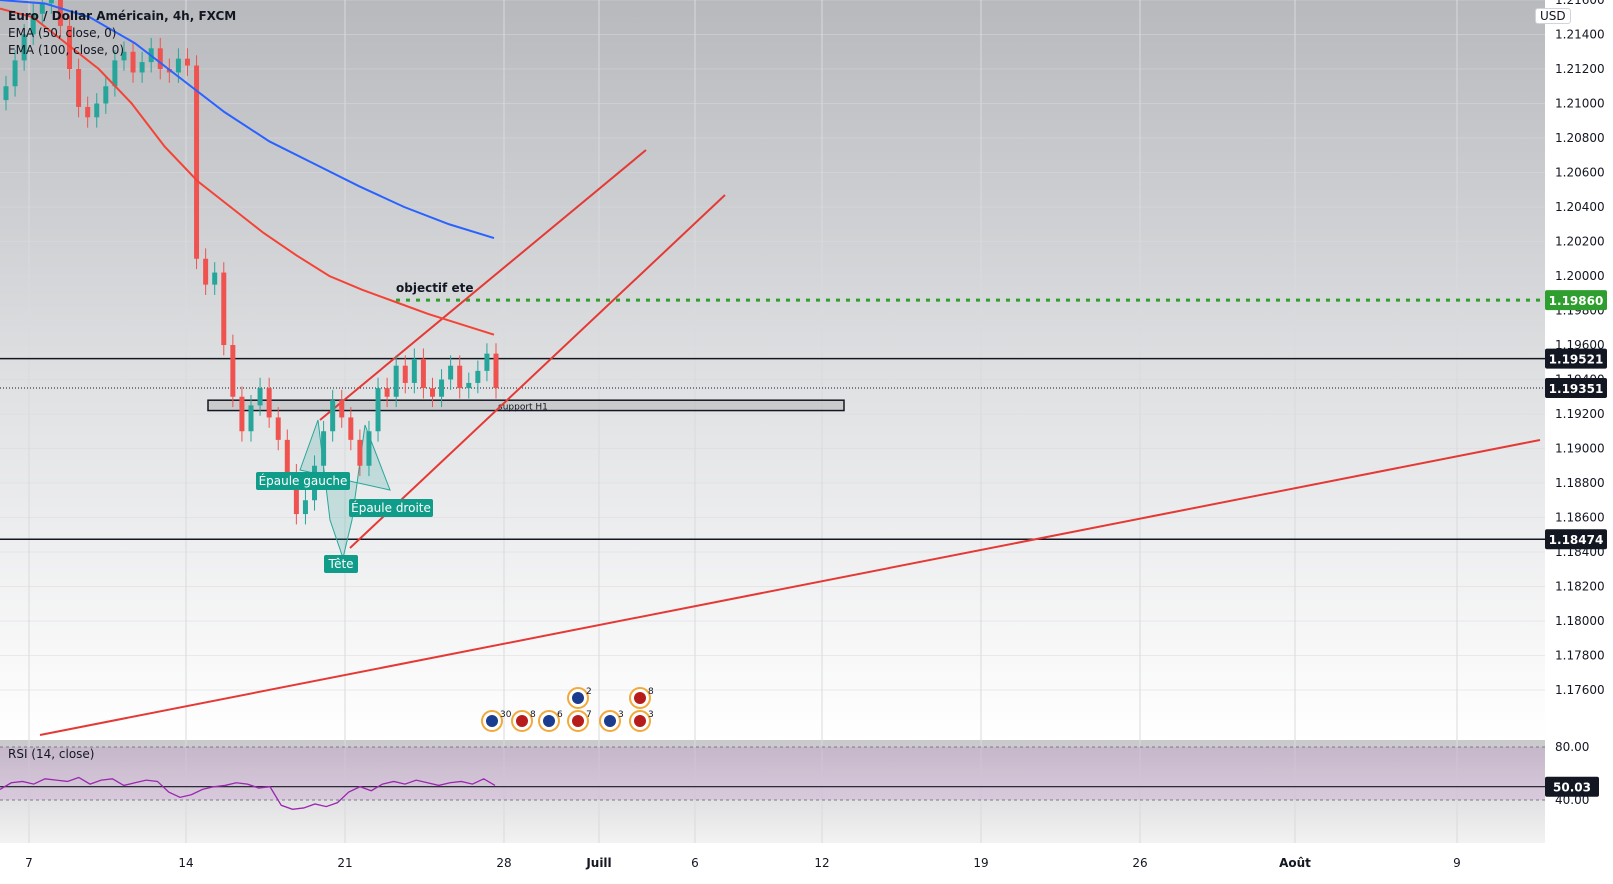  Describe the element at coordinates (611, 721) in the screenshot. I see `event-marker: 3` at that location.